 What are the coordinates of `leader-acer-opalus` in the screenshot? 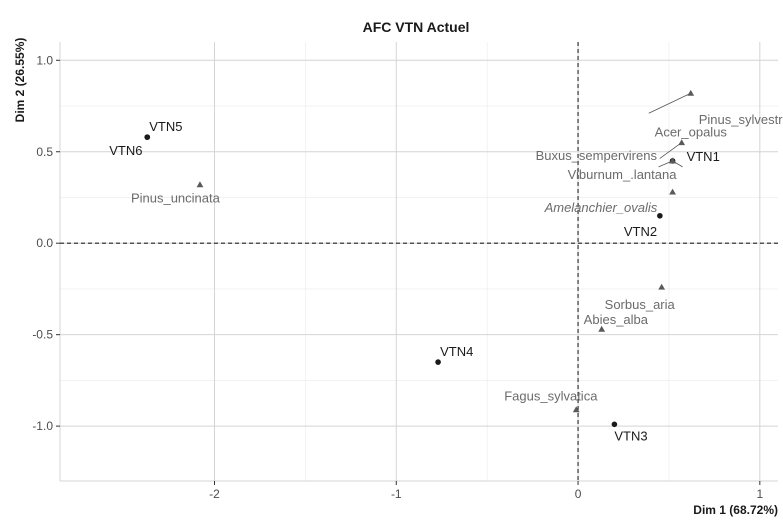 It's located at (670, 150).